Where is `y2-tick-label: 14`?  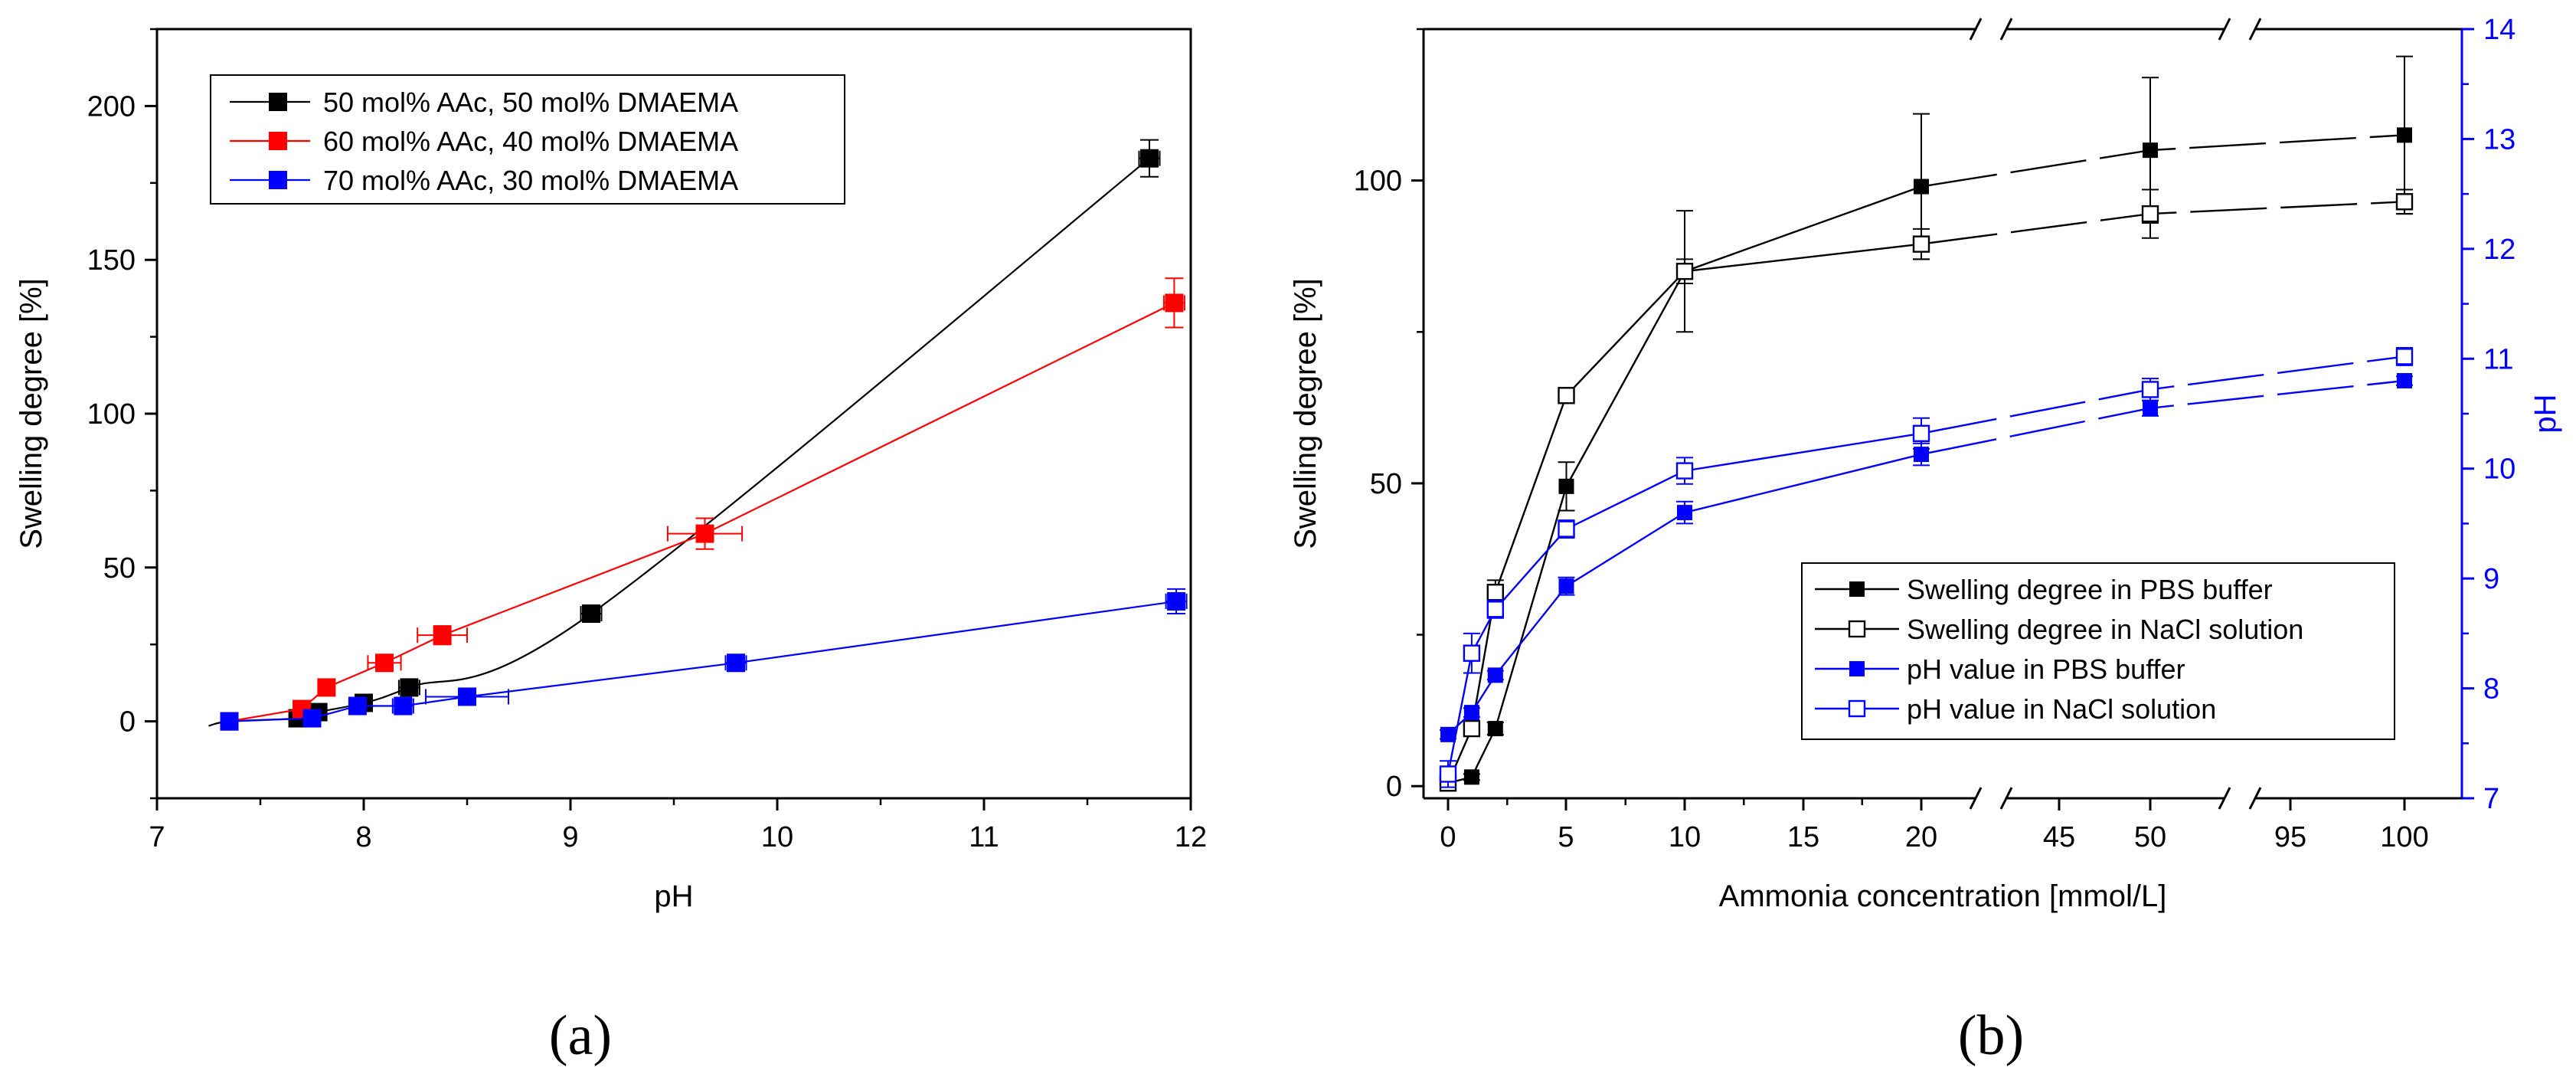 y2-tick-label: 14 is located at coordinates (2499, 30).